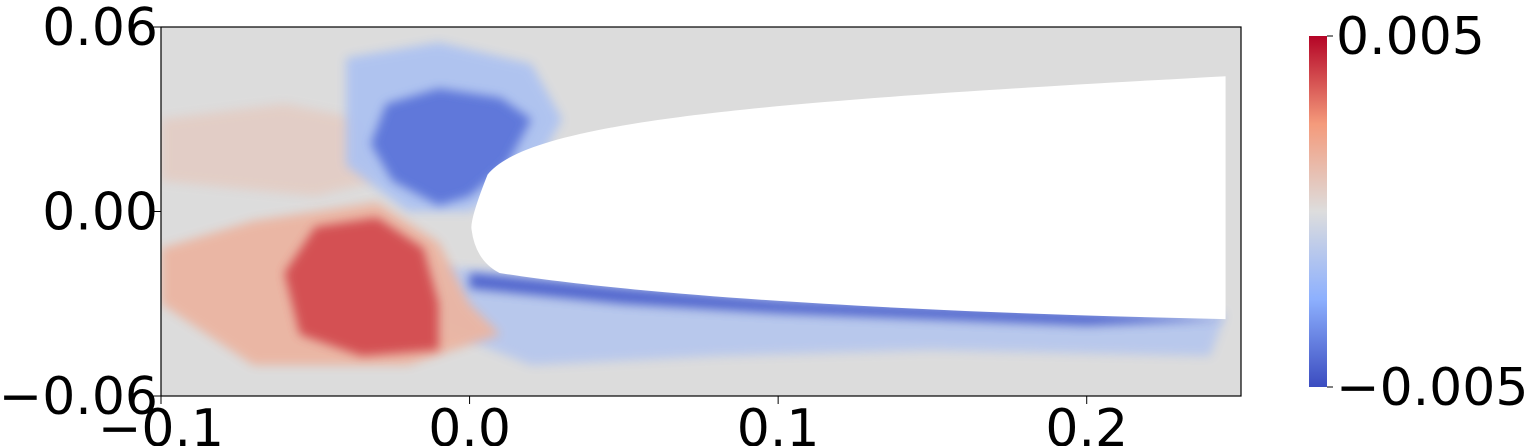  I want to click on colorbar-ticks: 0.005 −0.005, so click(1427, 212).